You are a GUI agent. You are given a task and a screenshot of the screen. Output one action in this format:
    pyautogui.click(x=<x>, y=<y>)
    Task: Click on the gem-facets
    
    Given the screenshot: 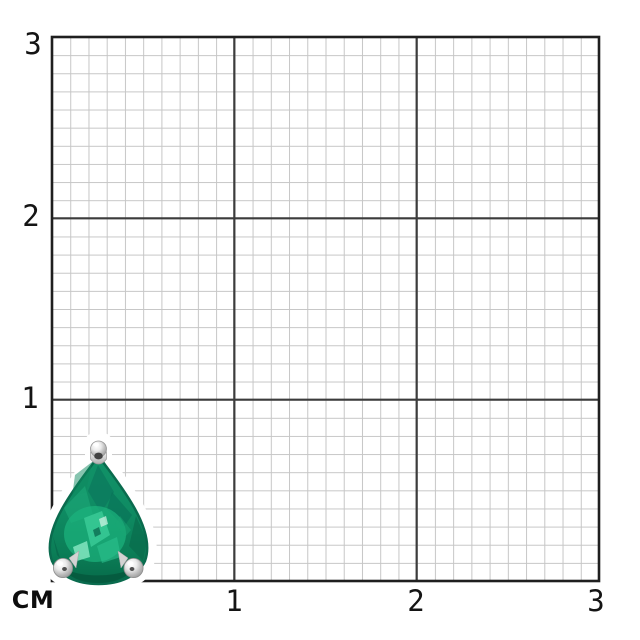 What is the action you would take?
    pyautogui.click(x=100, y=522)
    